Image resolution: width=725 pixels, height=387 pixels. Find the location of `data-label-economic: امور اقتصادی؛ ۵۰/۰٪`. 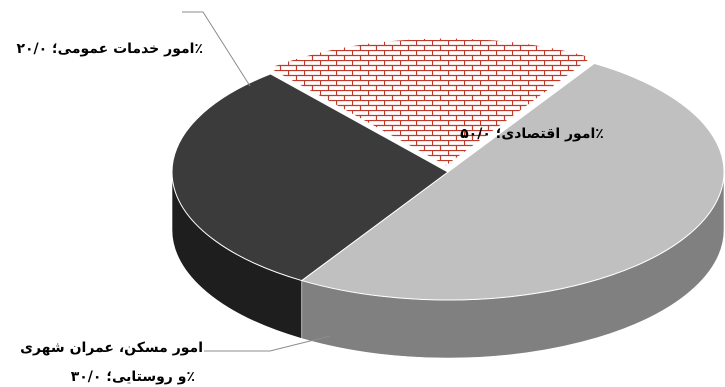

data-label-economic: امور اقتصادی؛ ۵۰/۰٪ is located at coordinates (532, 134).